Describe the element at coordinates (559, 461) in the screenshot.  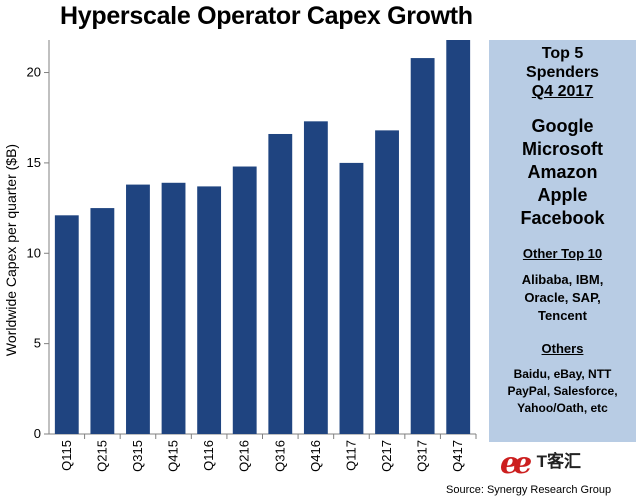
I see `logo-brand: T客汇` at that location.